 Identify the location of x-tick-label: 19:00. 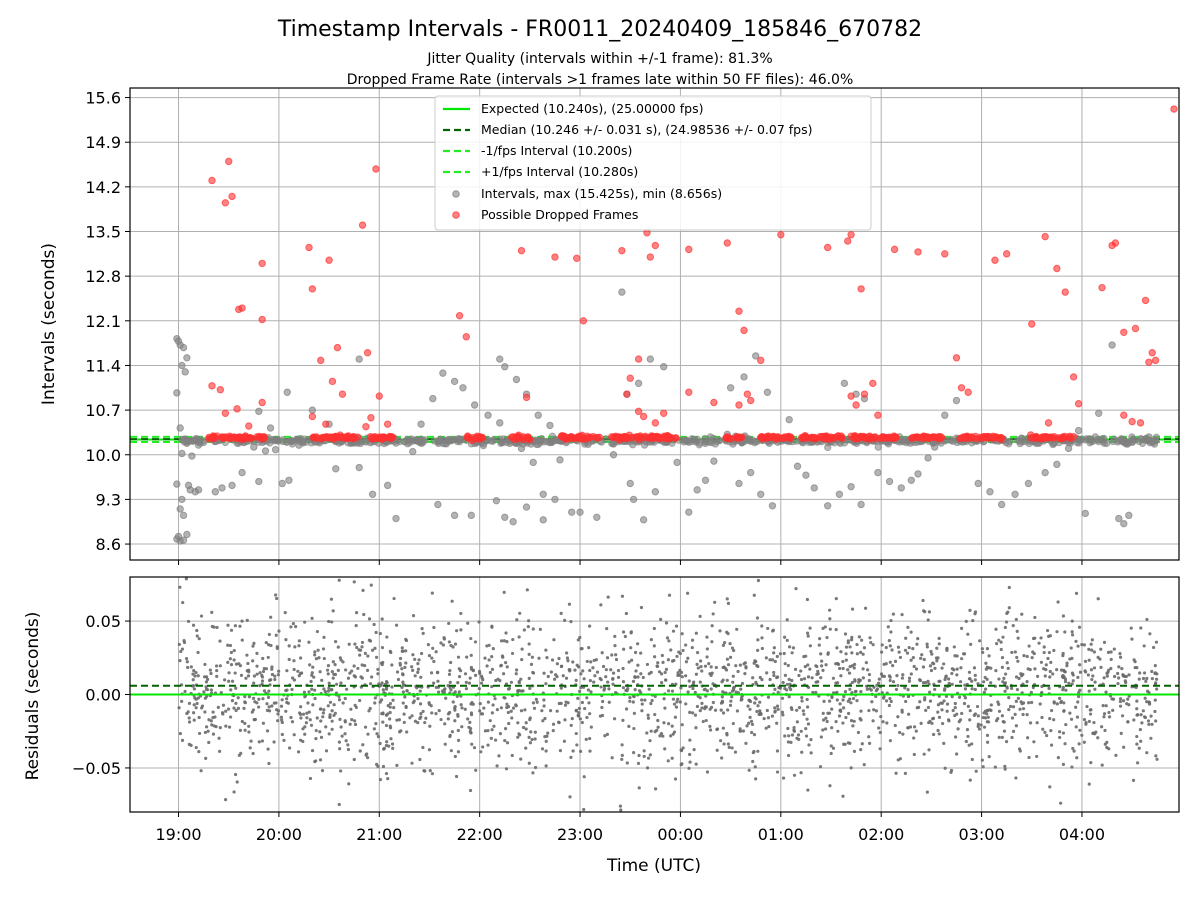
(178, 834).